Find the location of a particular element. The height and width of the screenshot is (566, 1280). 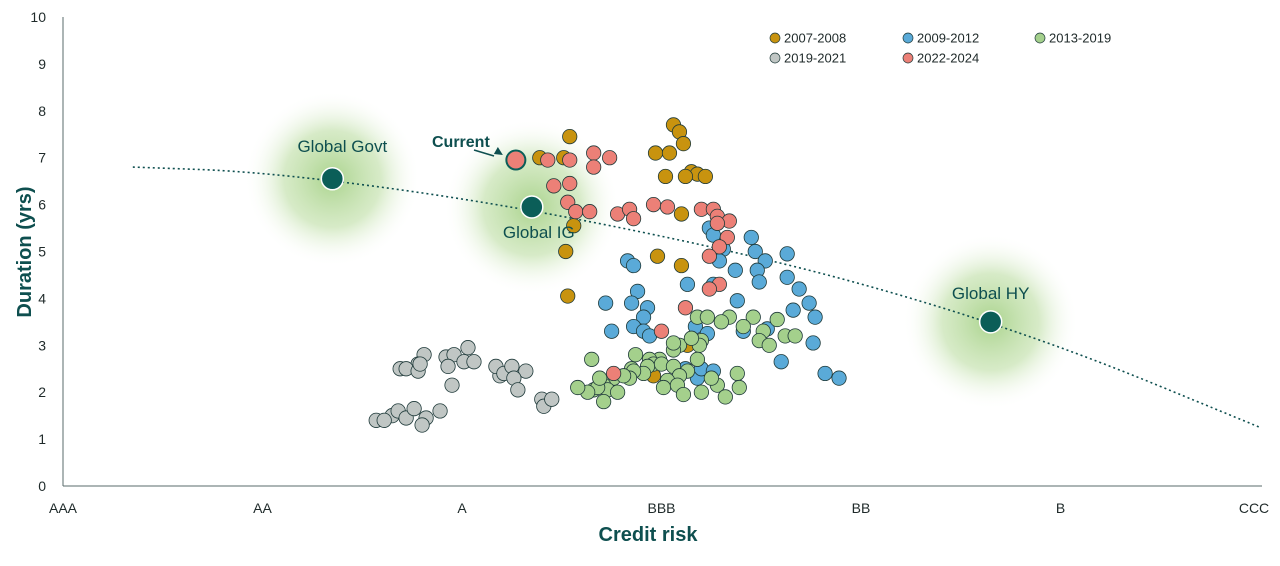

x-tick-label: B is located at coordinates (1060, 508).